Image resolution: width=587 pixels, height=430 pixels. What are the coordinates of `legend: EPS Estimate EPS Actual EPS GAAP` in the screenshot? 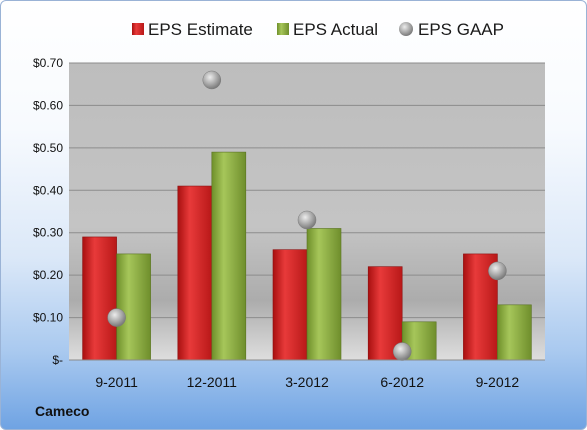 It's located at (318, 29).